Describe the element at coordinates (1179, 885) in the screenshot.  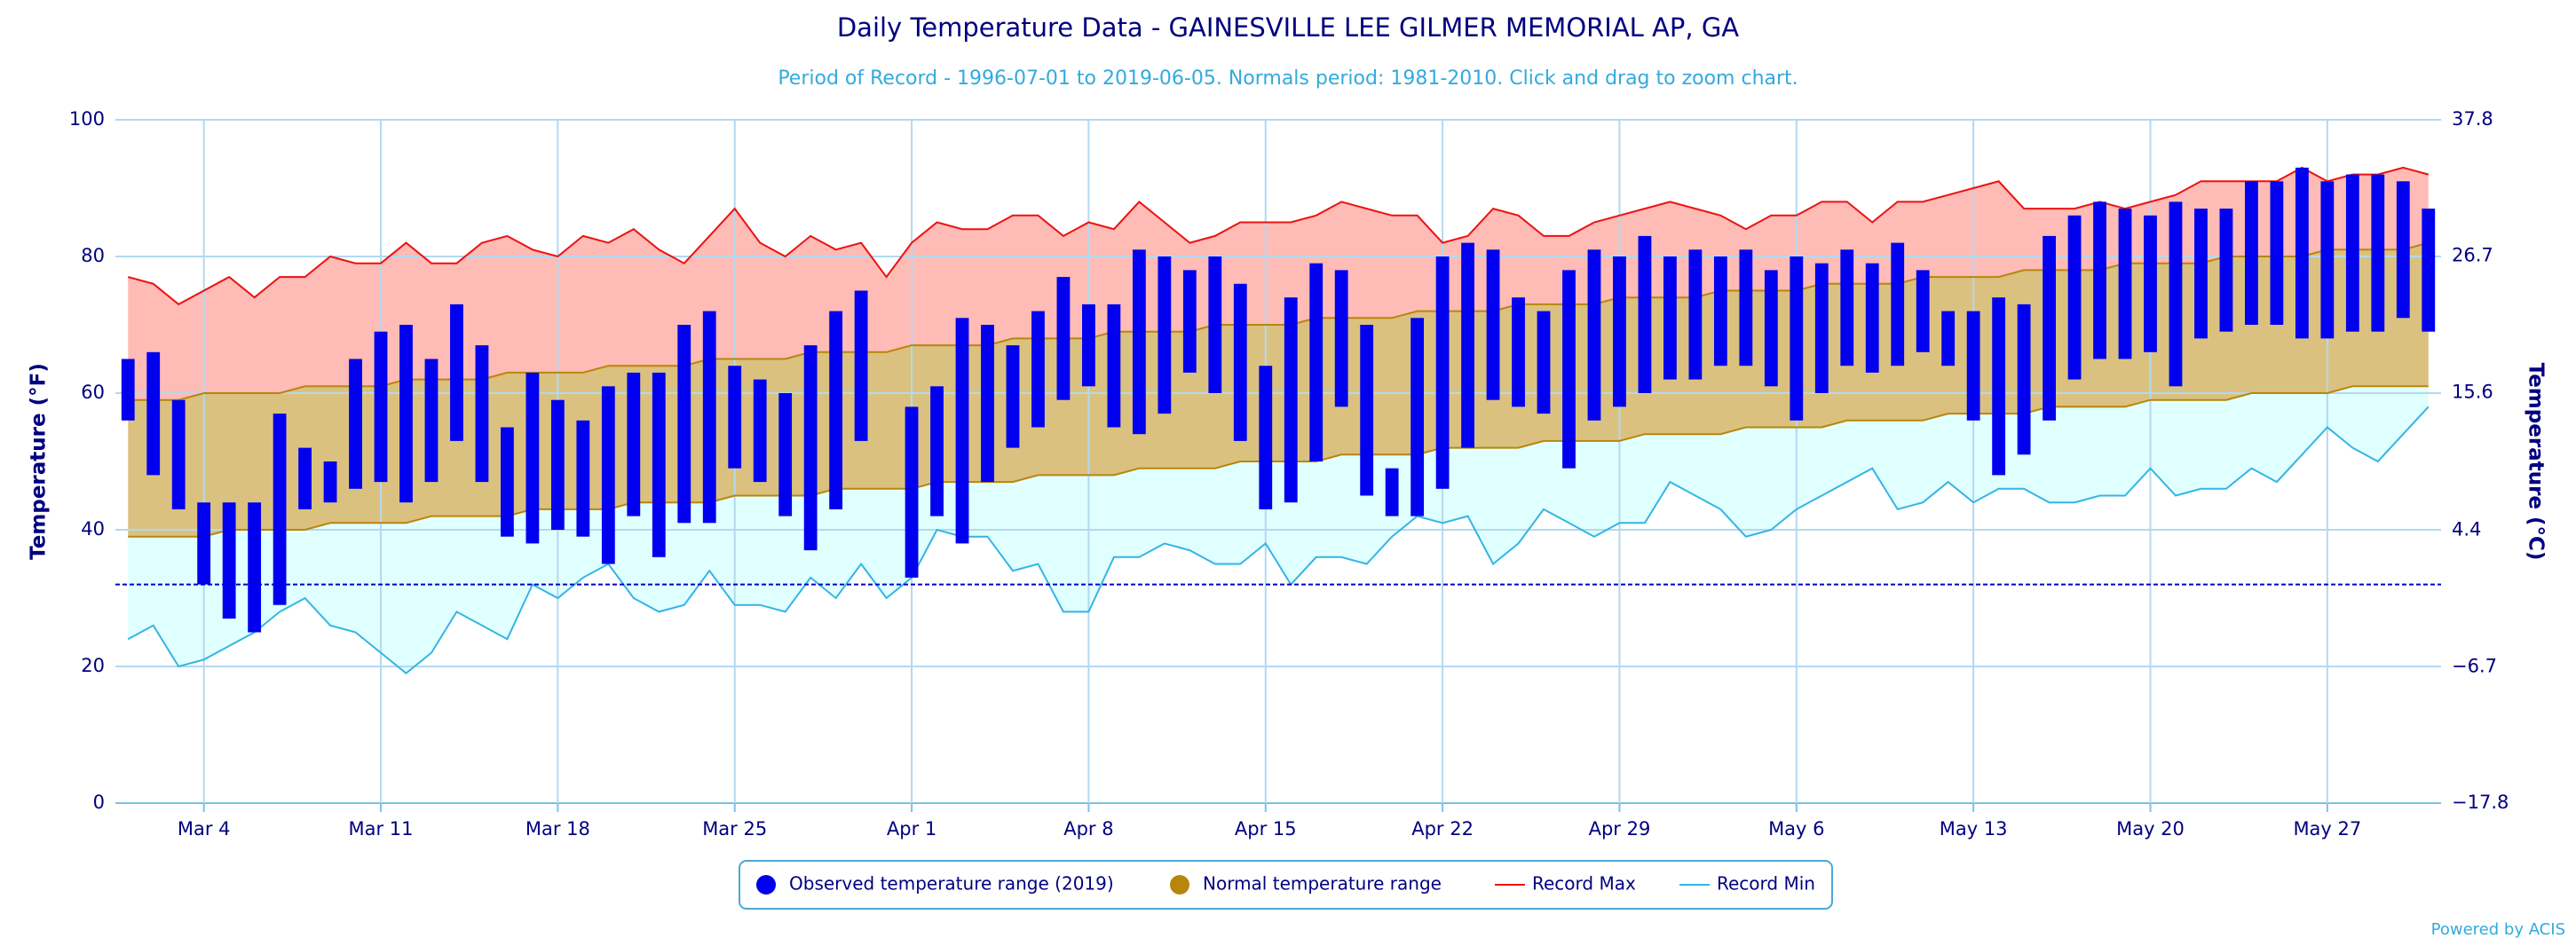
I see `legend-symbol` at that location.